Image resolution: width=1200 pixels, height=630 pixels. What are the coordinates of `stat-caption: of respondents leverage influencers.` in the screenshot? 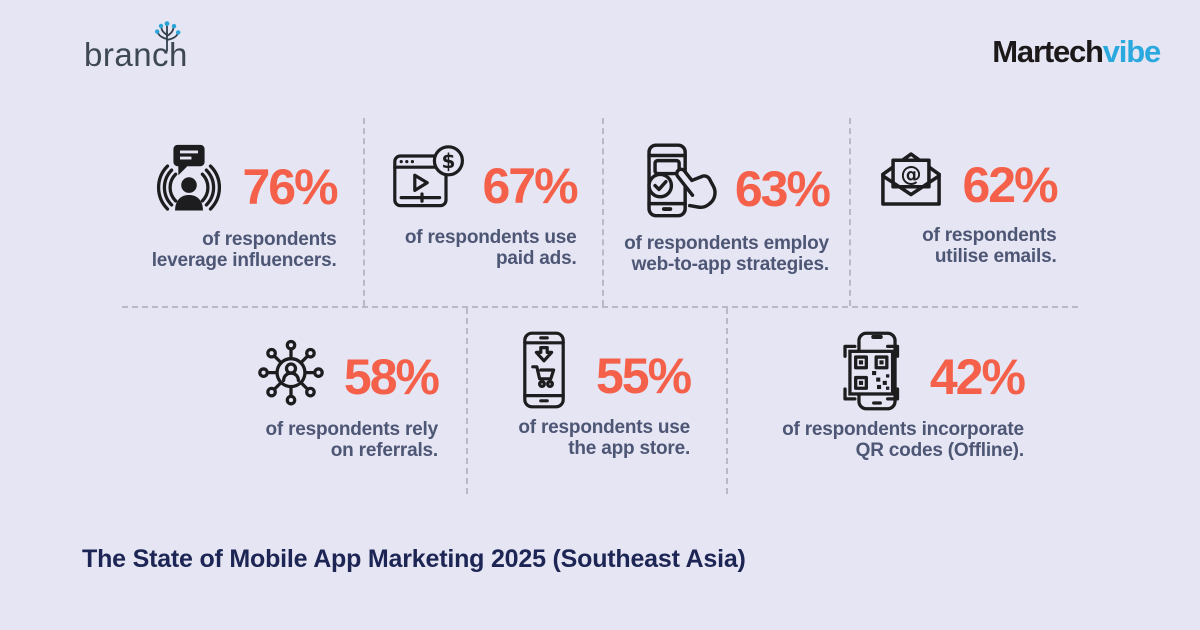 It's located at (244, 250).